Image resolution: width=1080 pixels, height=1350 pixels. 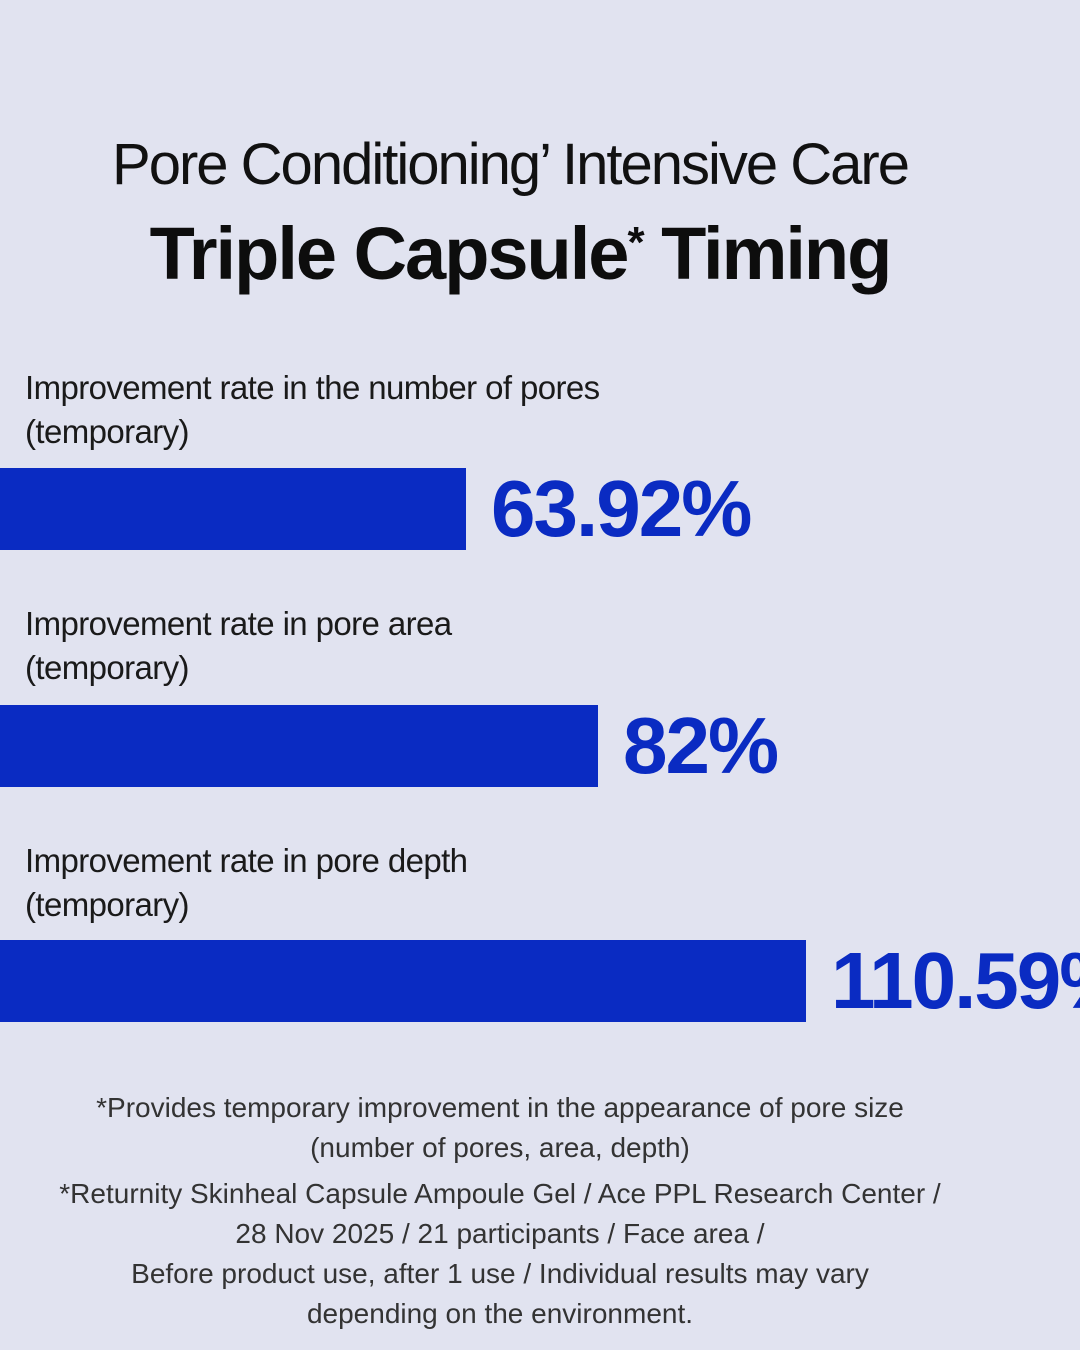 What do you see at coordinates (500, 1313) in the screenshot?
I see `footnote-line: depending on the environment.` at bounding box center [500, 1313].